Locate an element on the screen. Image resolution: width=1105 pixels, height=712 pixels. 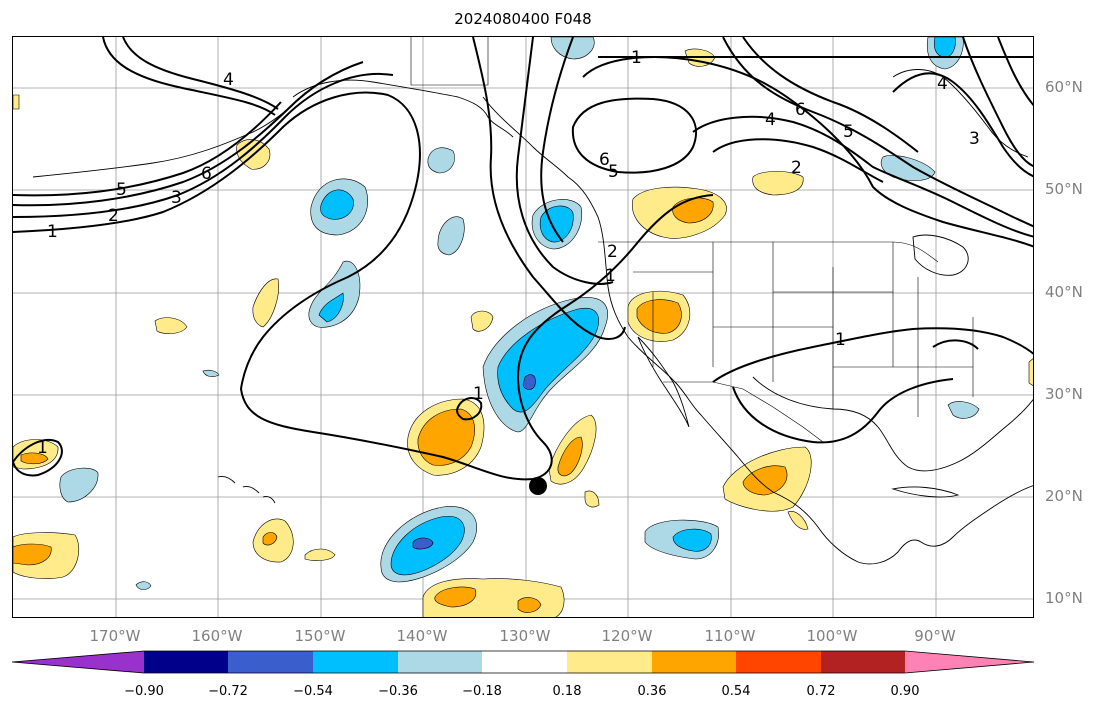
hawaii is located at coordinates (246, 490).